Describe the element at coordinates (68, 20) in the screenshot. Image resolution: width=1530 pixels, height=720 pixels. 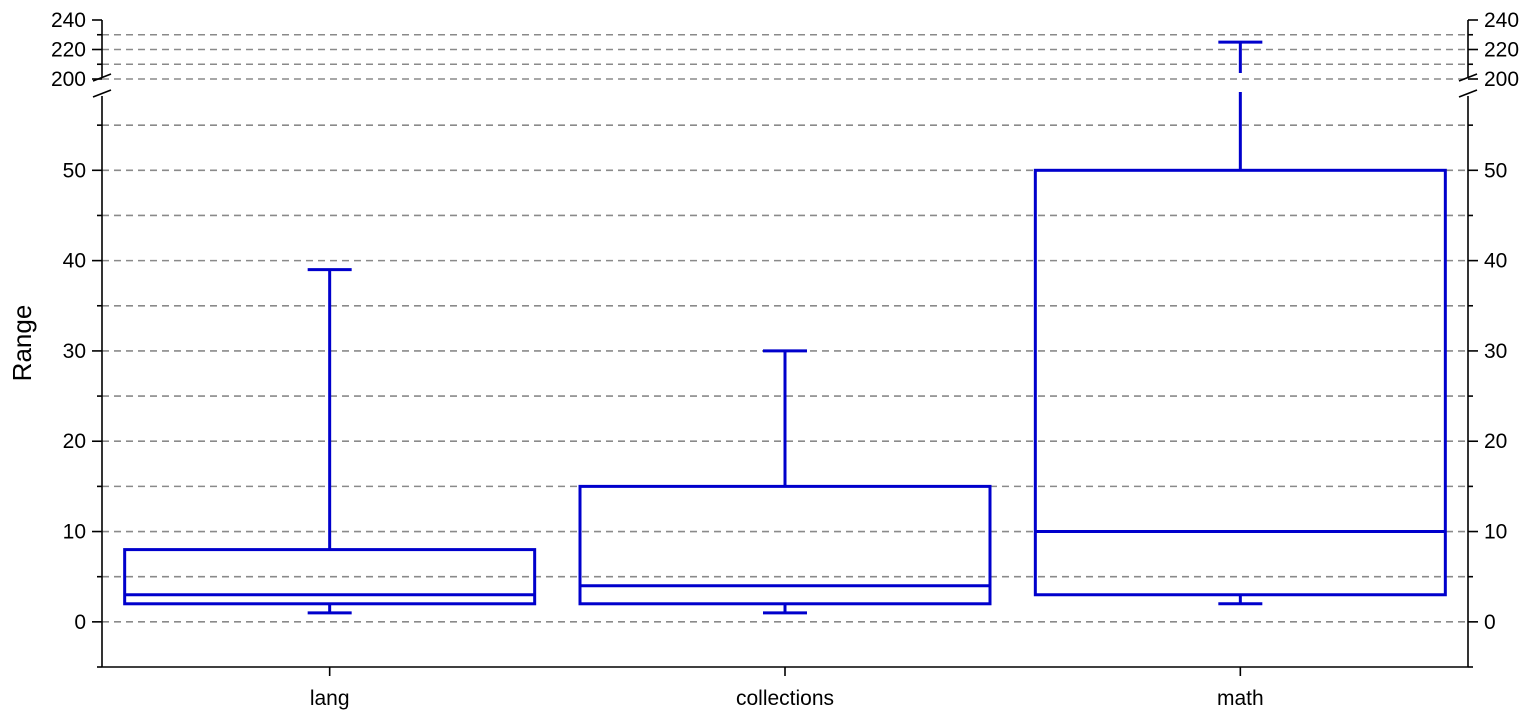
I see `y-tick-label-left: 240` at that location.